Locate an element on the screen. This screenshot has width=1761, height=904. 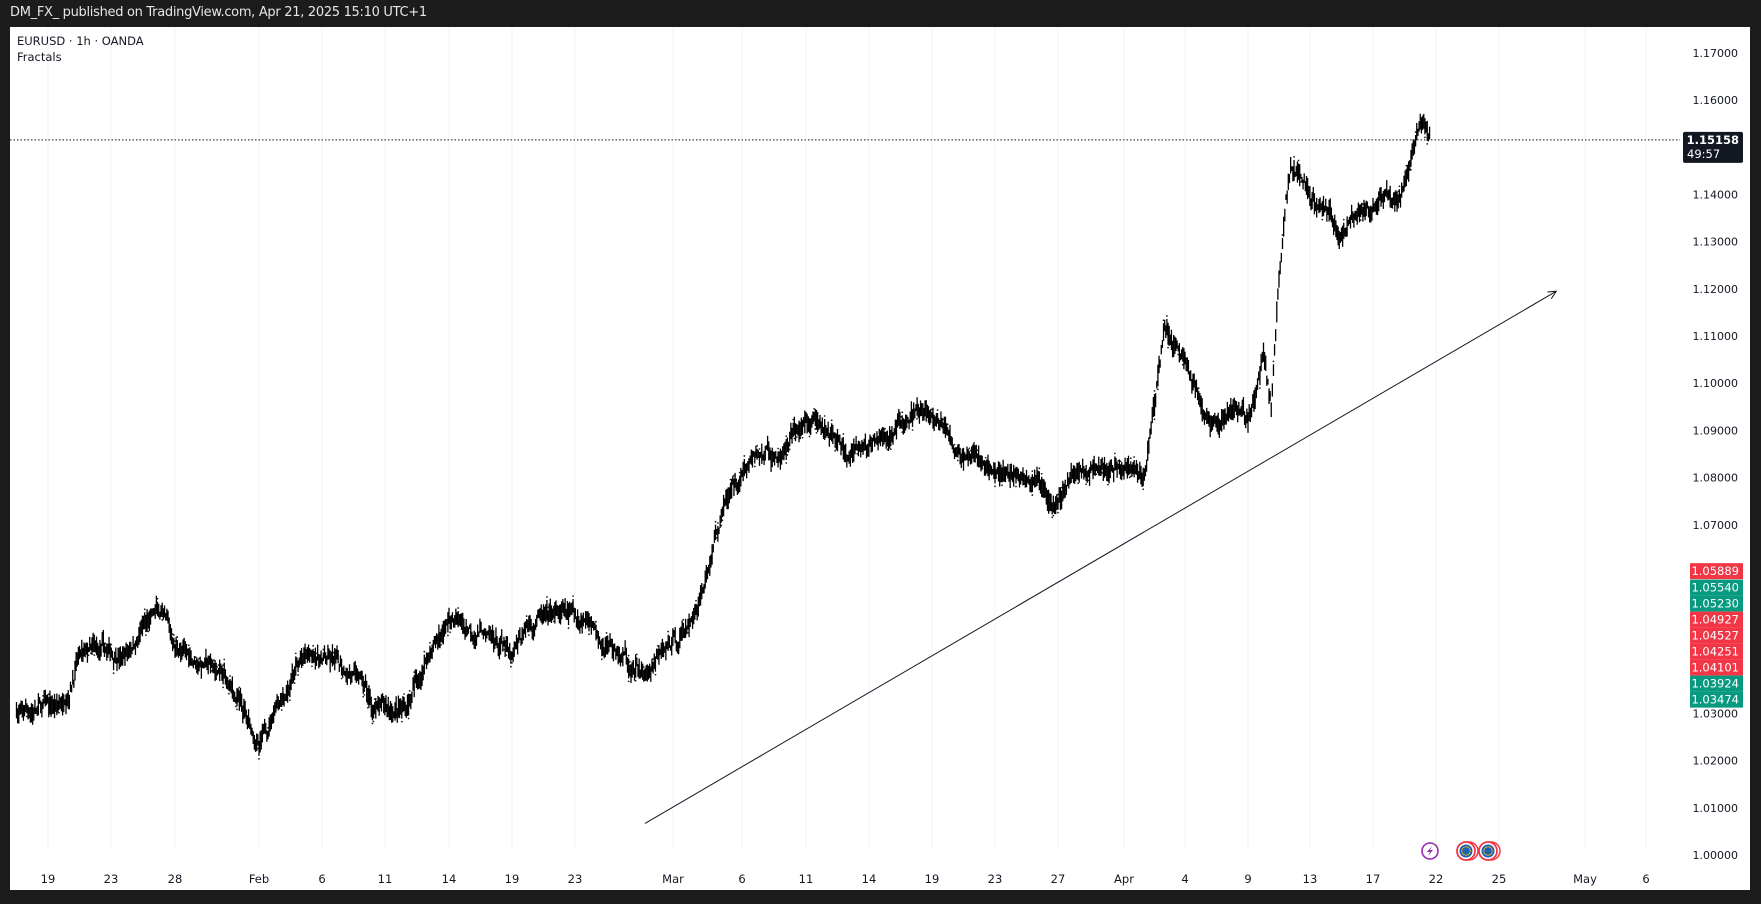
x-tick-label: Mar is located at coordinates (673, 879).